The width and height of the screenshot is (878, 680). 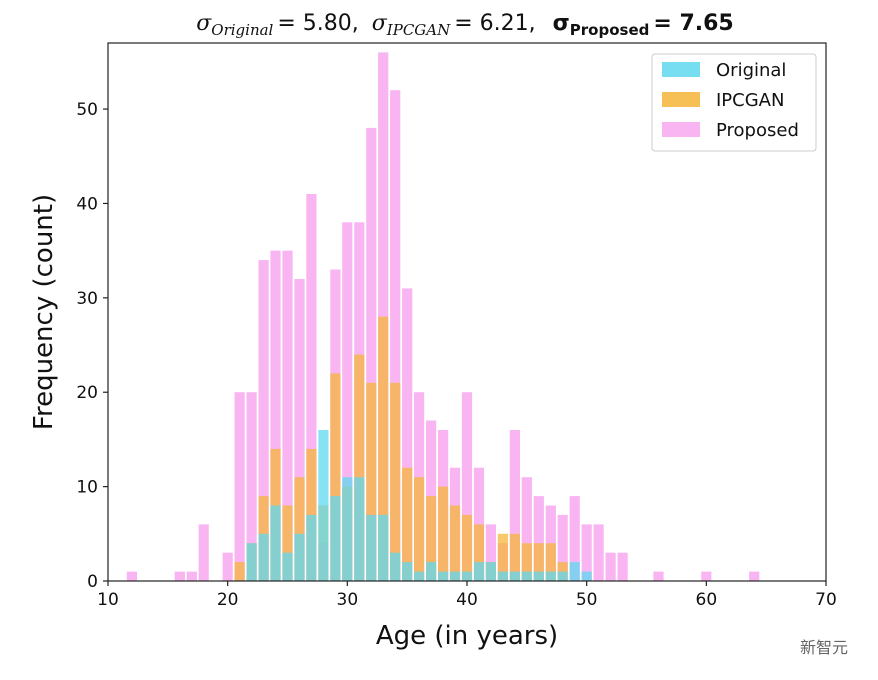 I want to click on legend-swatch-proposed, so click(x=681, y=129).